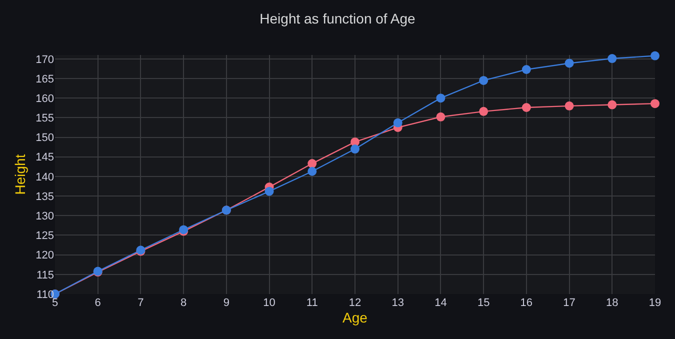  Describe the element at coordinates (483, 303) in the screenshot. I see `x-tick-label: 15` at that location.